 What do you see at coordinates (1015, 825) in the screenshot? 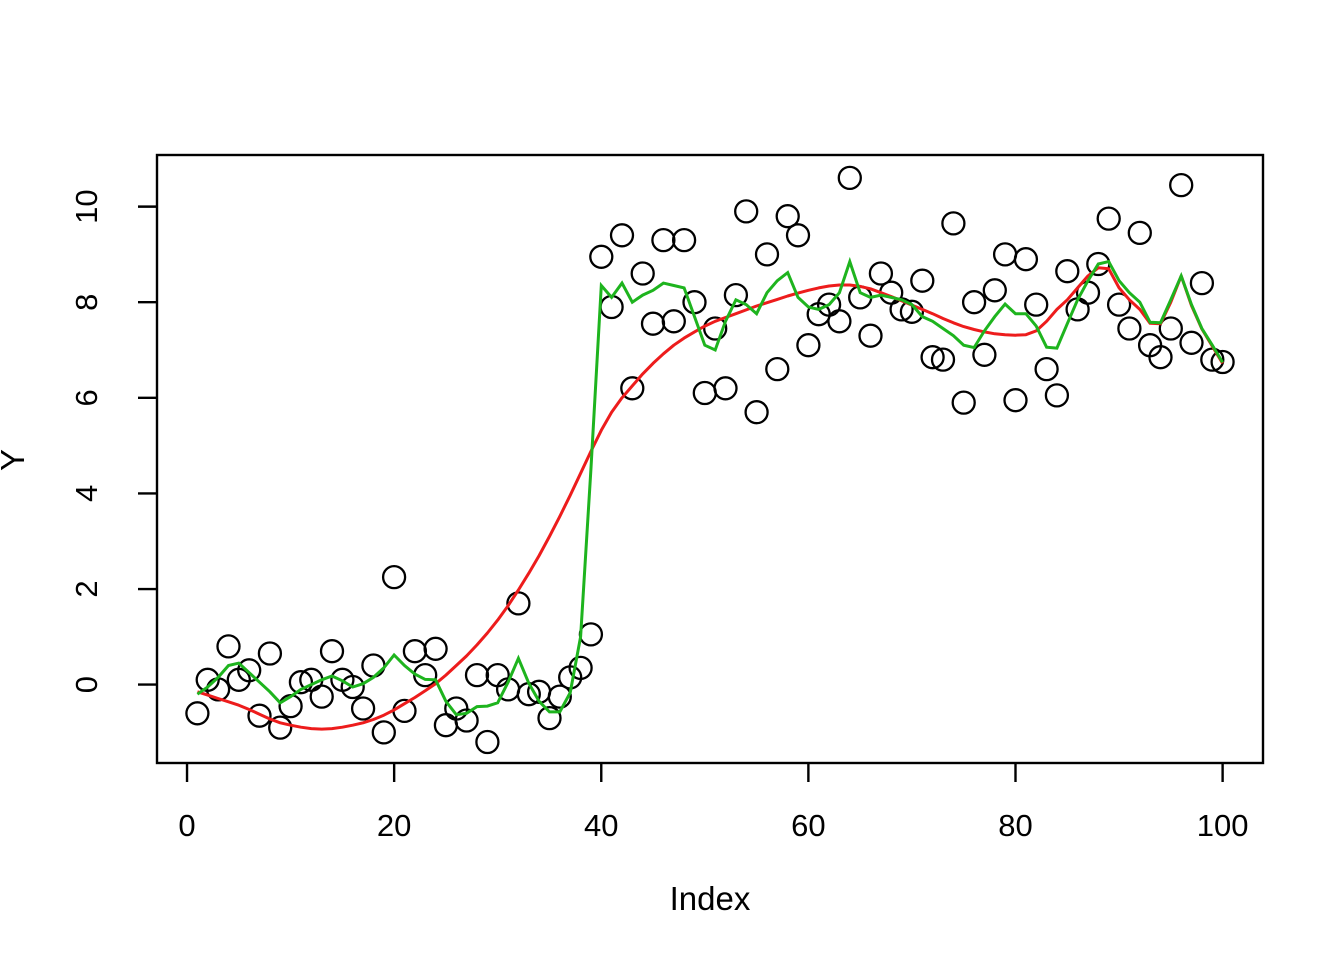
I see `x-tick-label: 80` at bounding box center [1015, 825].